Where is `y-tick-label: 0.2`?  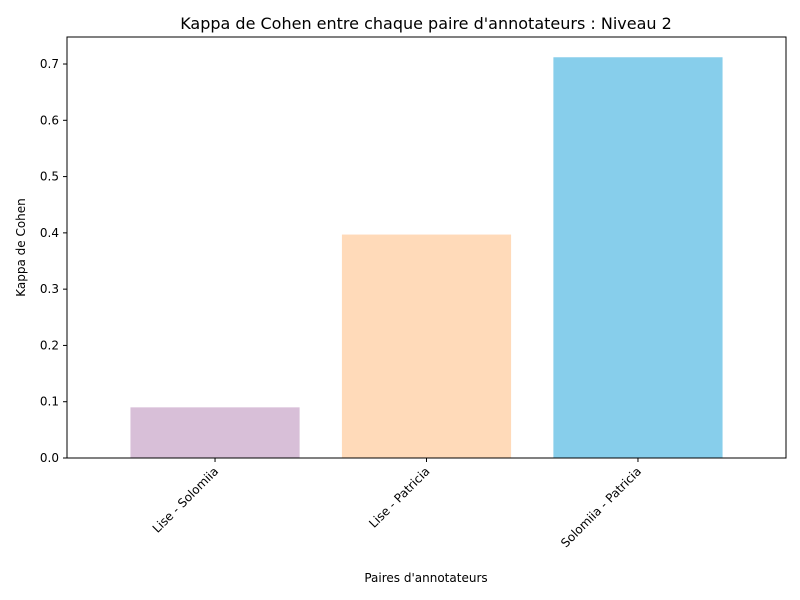 y-tick-label: 0.2 is located at coordinates (49, 345).